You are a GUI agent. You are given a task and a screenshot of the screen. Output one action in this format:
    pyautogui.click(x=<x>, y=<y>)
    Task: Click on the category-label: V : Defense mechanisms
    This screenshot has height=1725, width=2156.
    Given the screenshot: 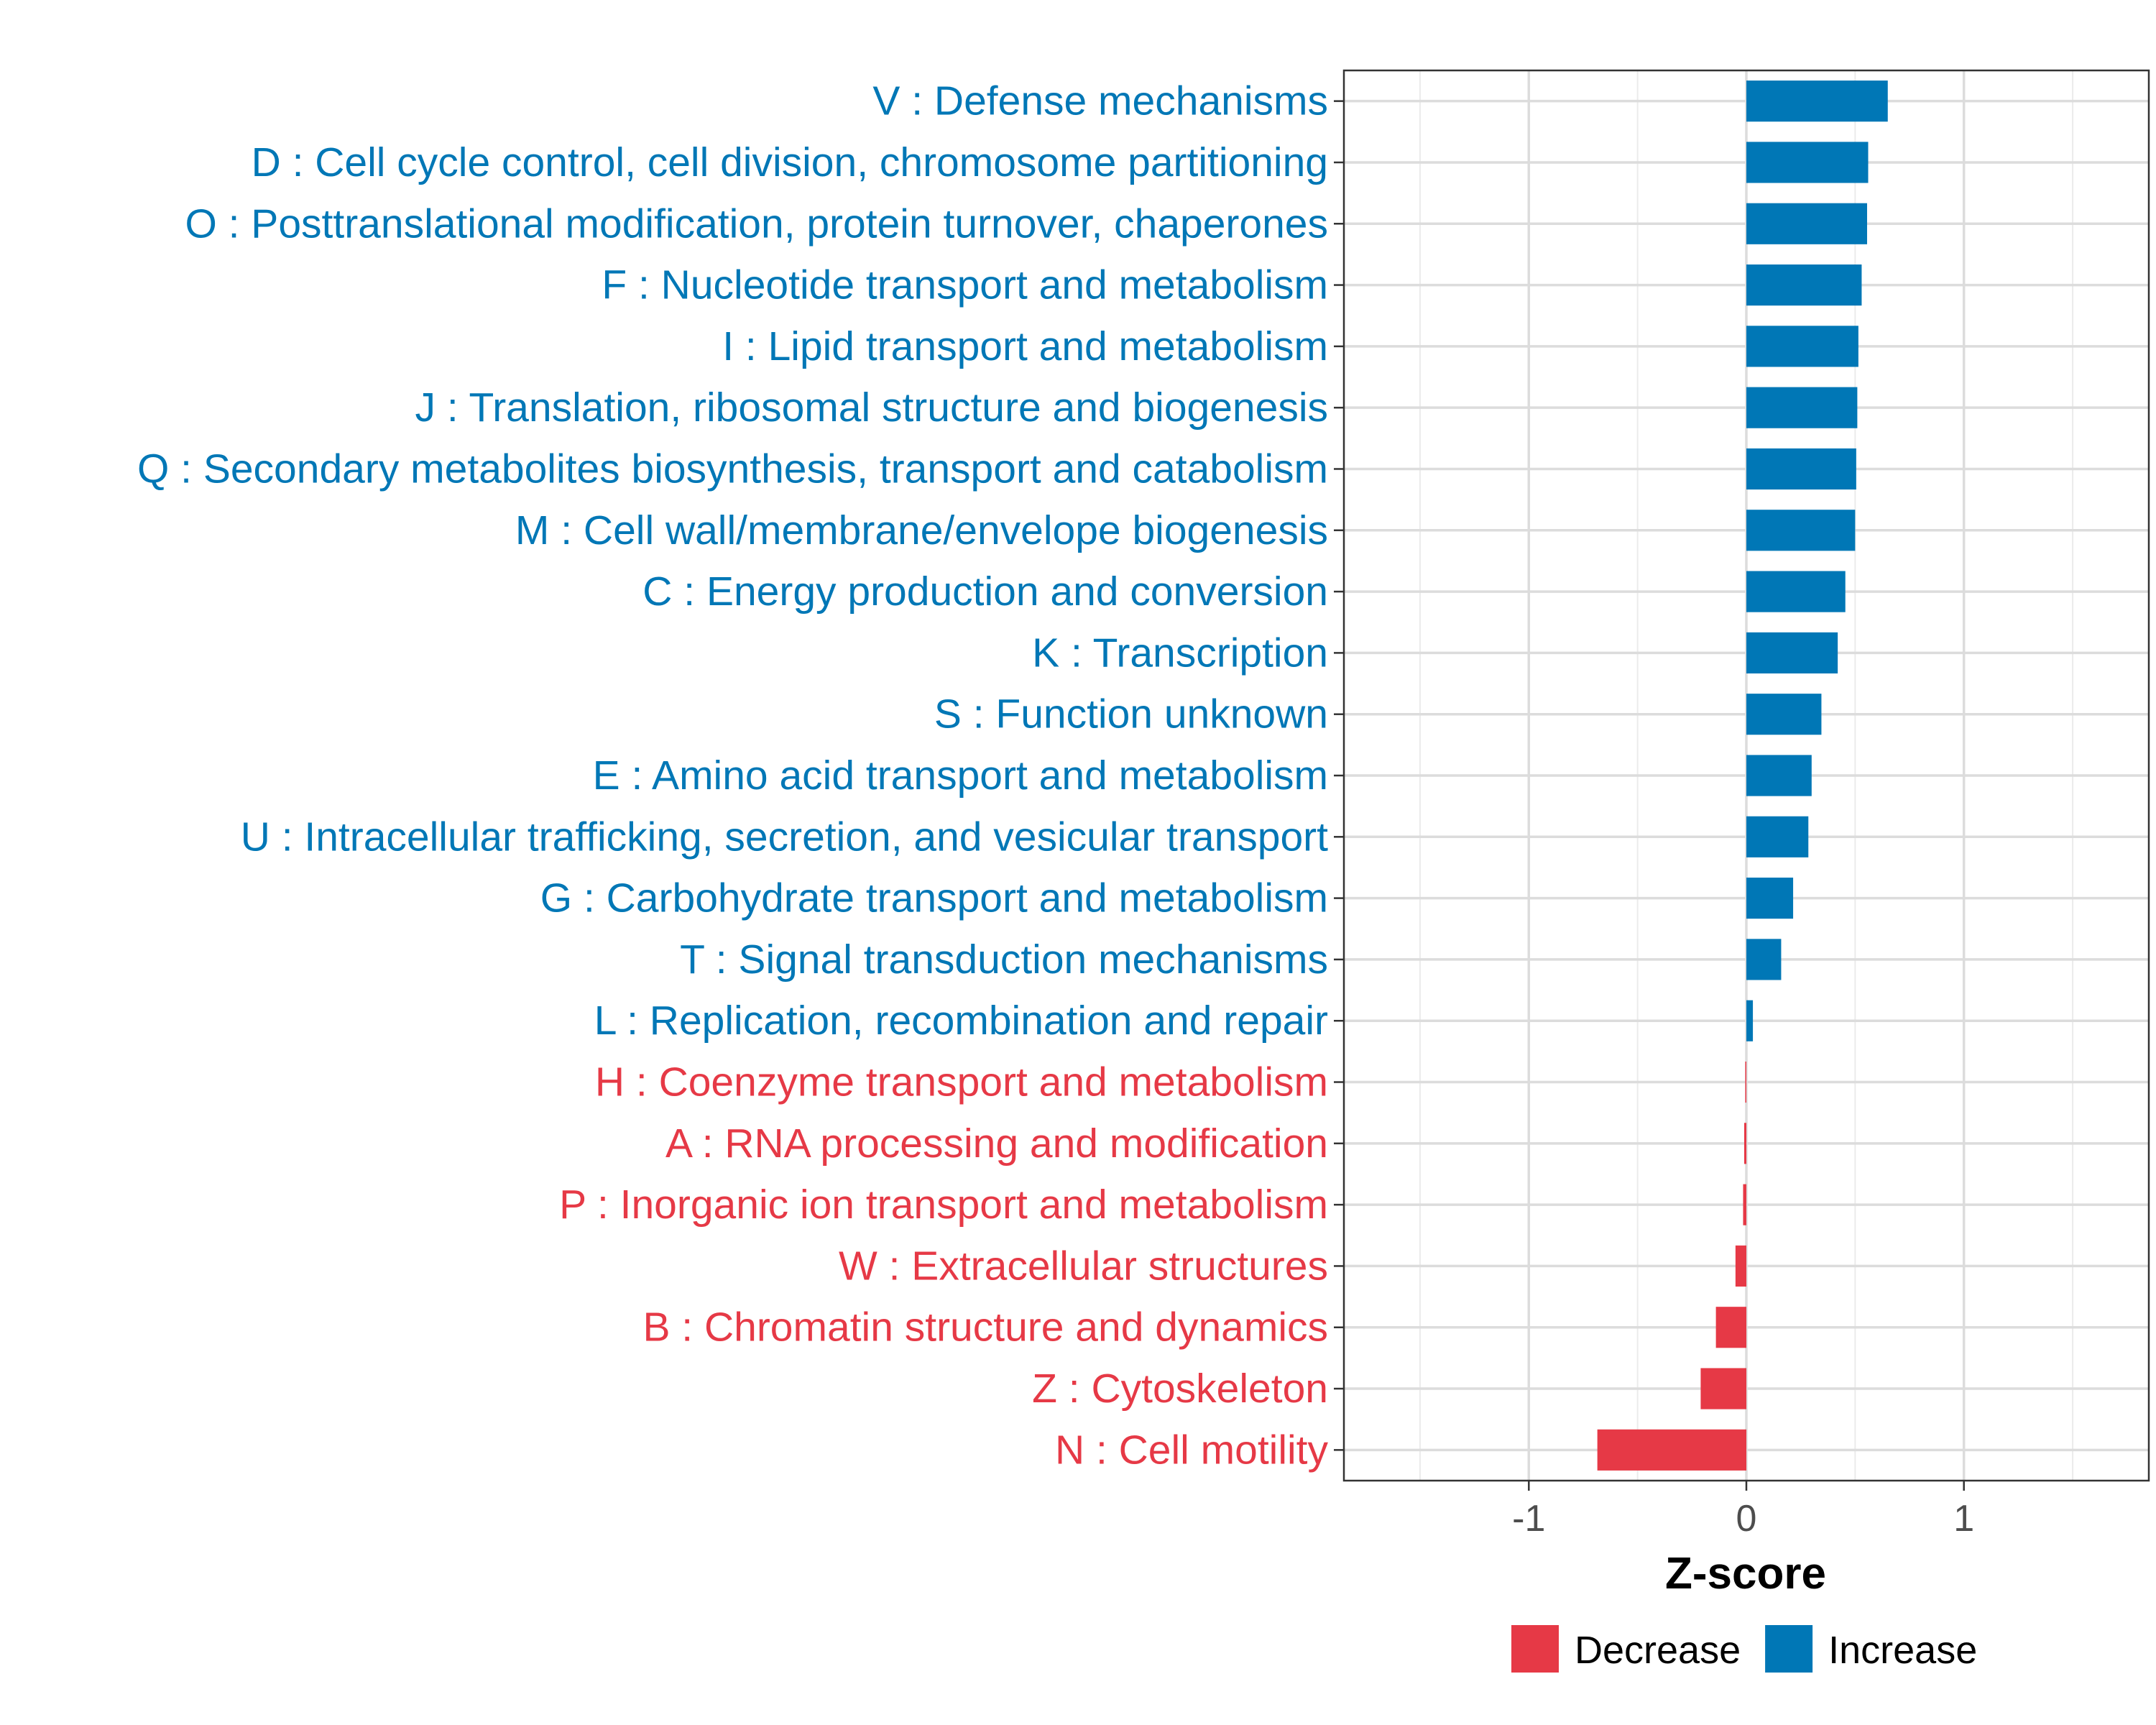 What is the action you would take?
    pyautogui.click(x=1100, y=101)
    